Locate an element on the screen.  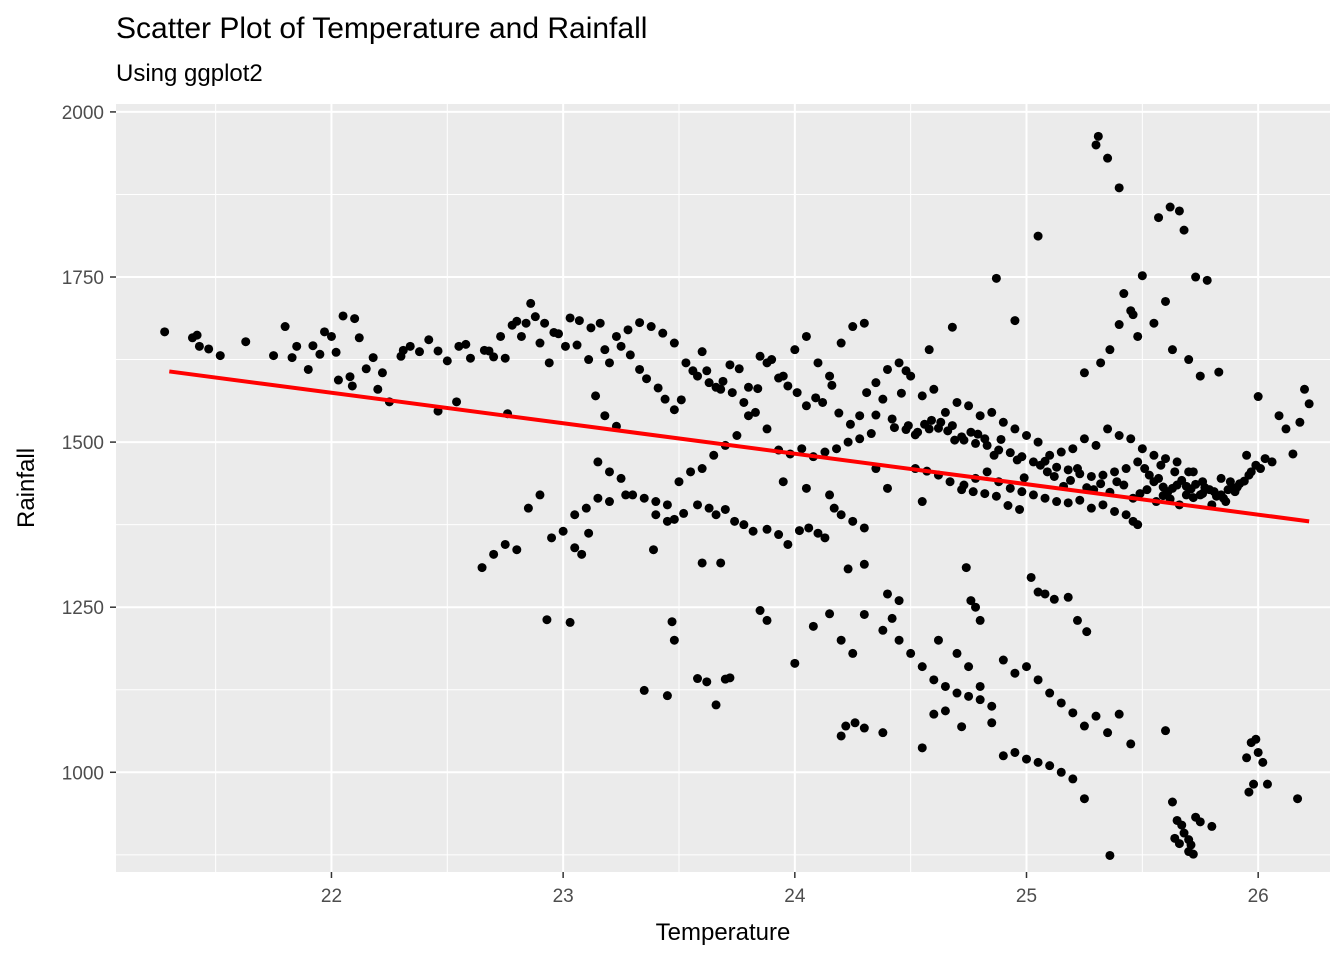
y-tick-label: 1500 is located at coordinates (83, 443).